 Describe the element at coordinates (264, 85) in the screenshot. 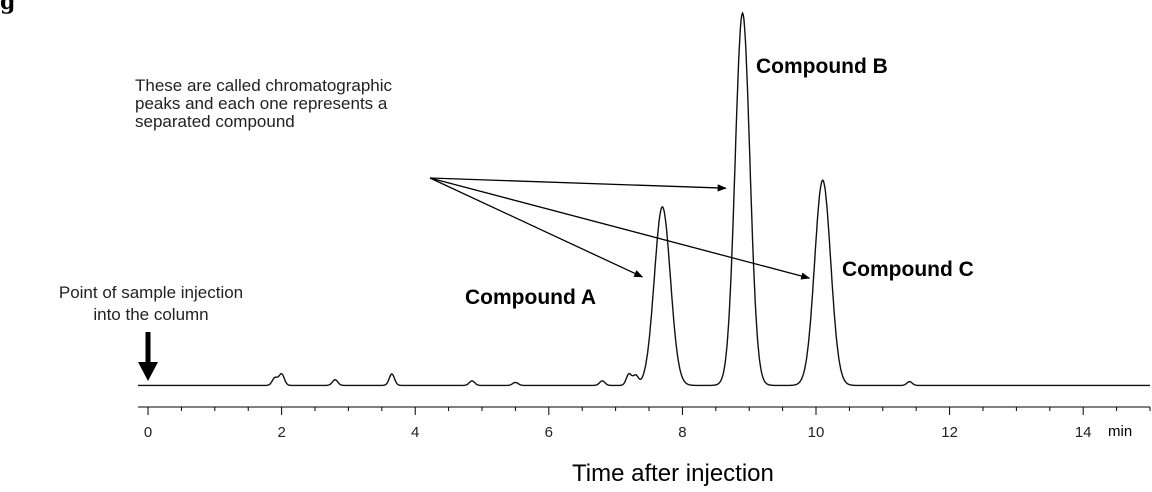

I see `annotation-line: These are called chromatographic` at that location.